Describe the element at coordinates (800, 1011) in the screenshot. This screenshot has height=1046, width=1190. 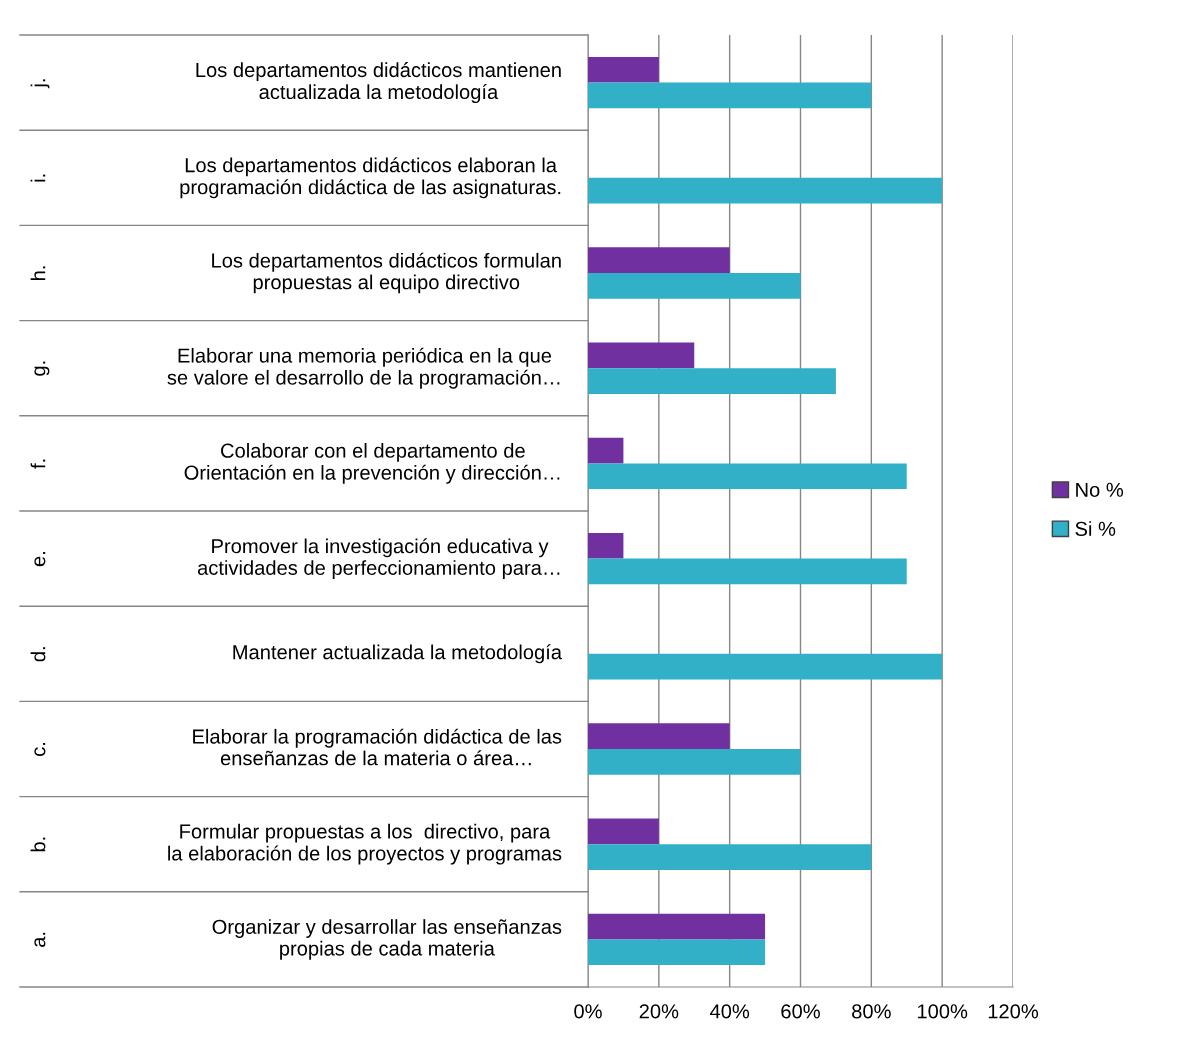
I see `x-tick-label: 60%` at that location.